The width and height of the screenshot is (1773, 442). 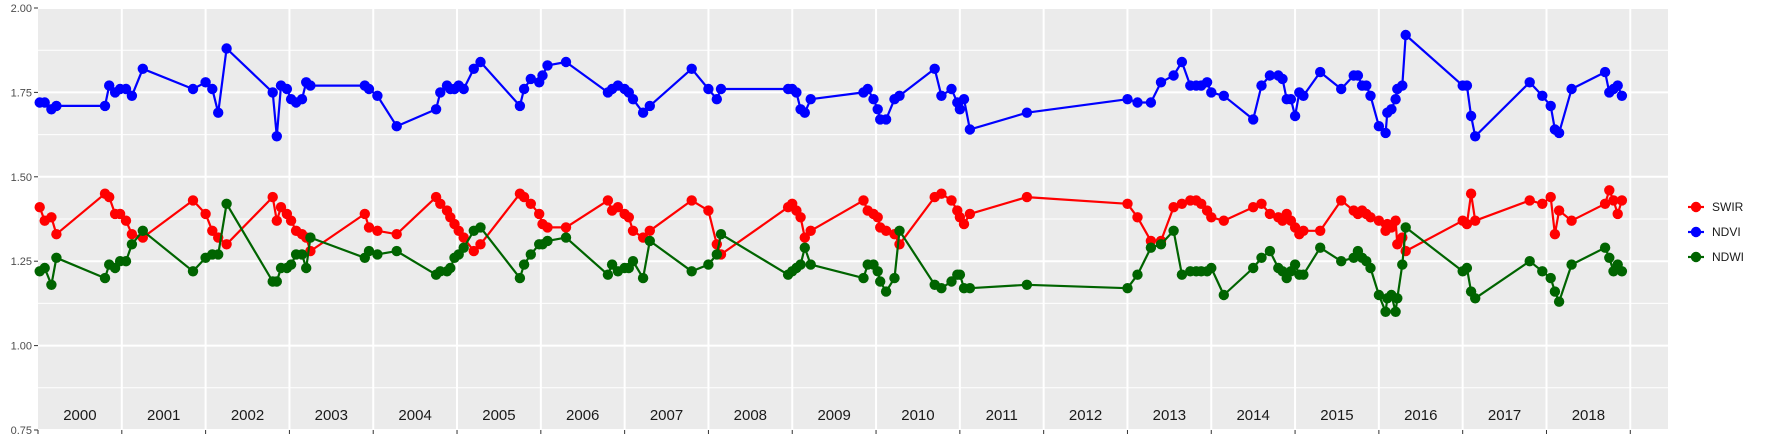 I want to click on legend: SWIR NDVI NDWI, so click(x=1716, y=232).